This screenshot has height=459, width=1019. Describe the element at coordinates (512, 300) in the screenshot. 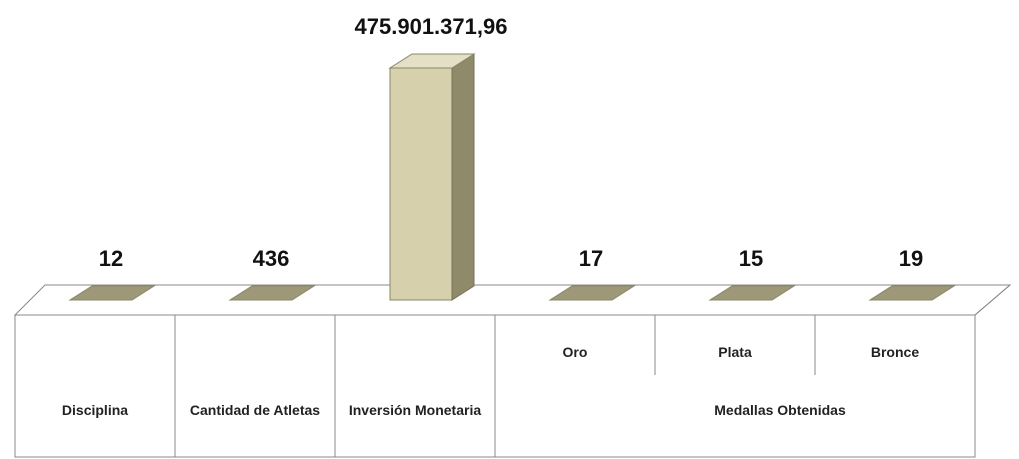

I see `floor` at that location.